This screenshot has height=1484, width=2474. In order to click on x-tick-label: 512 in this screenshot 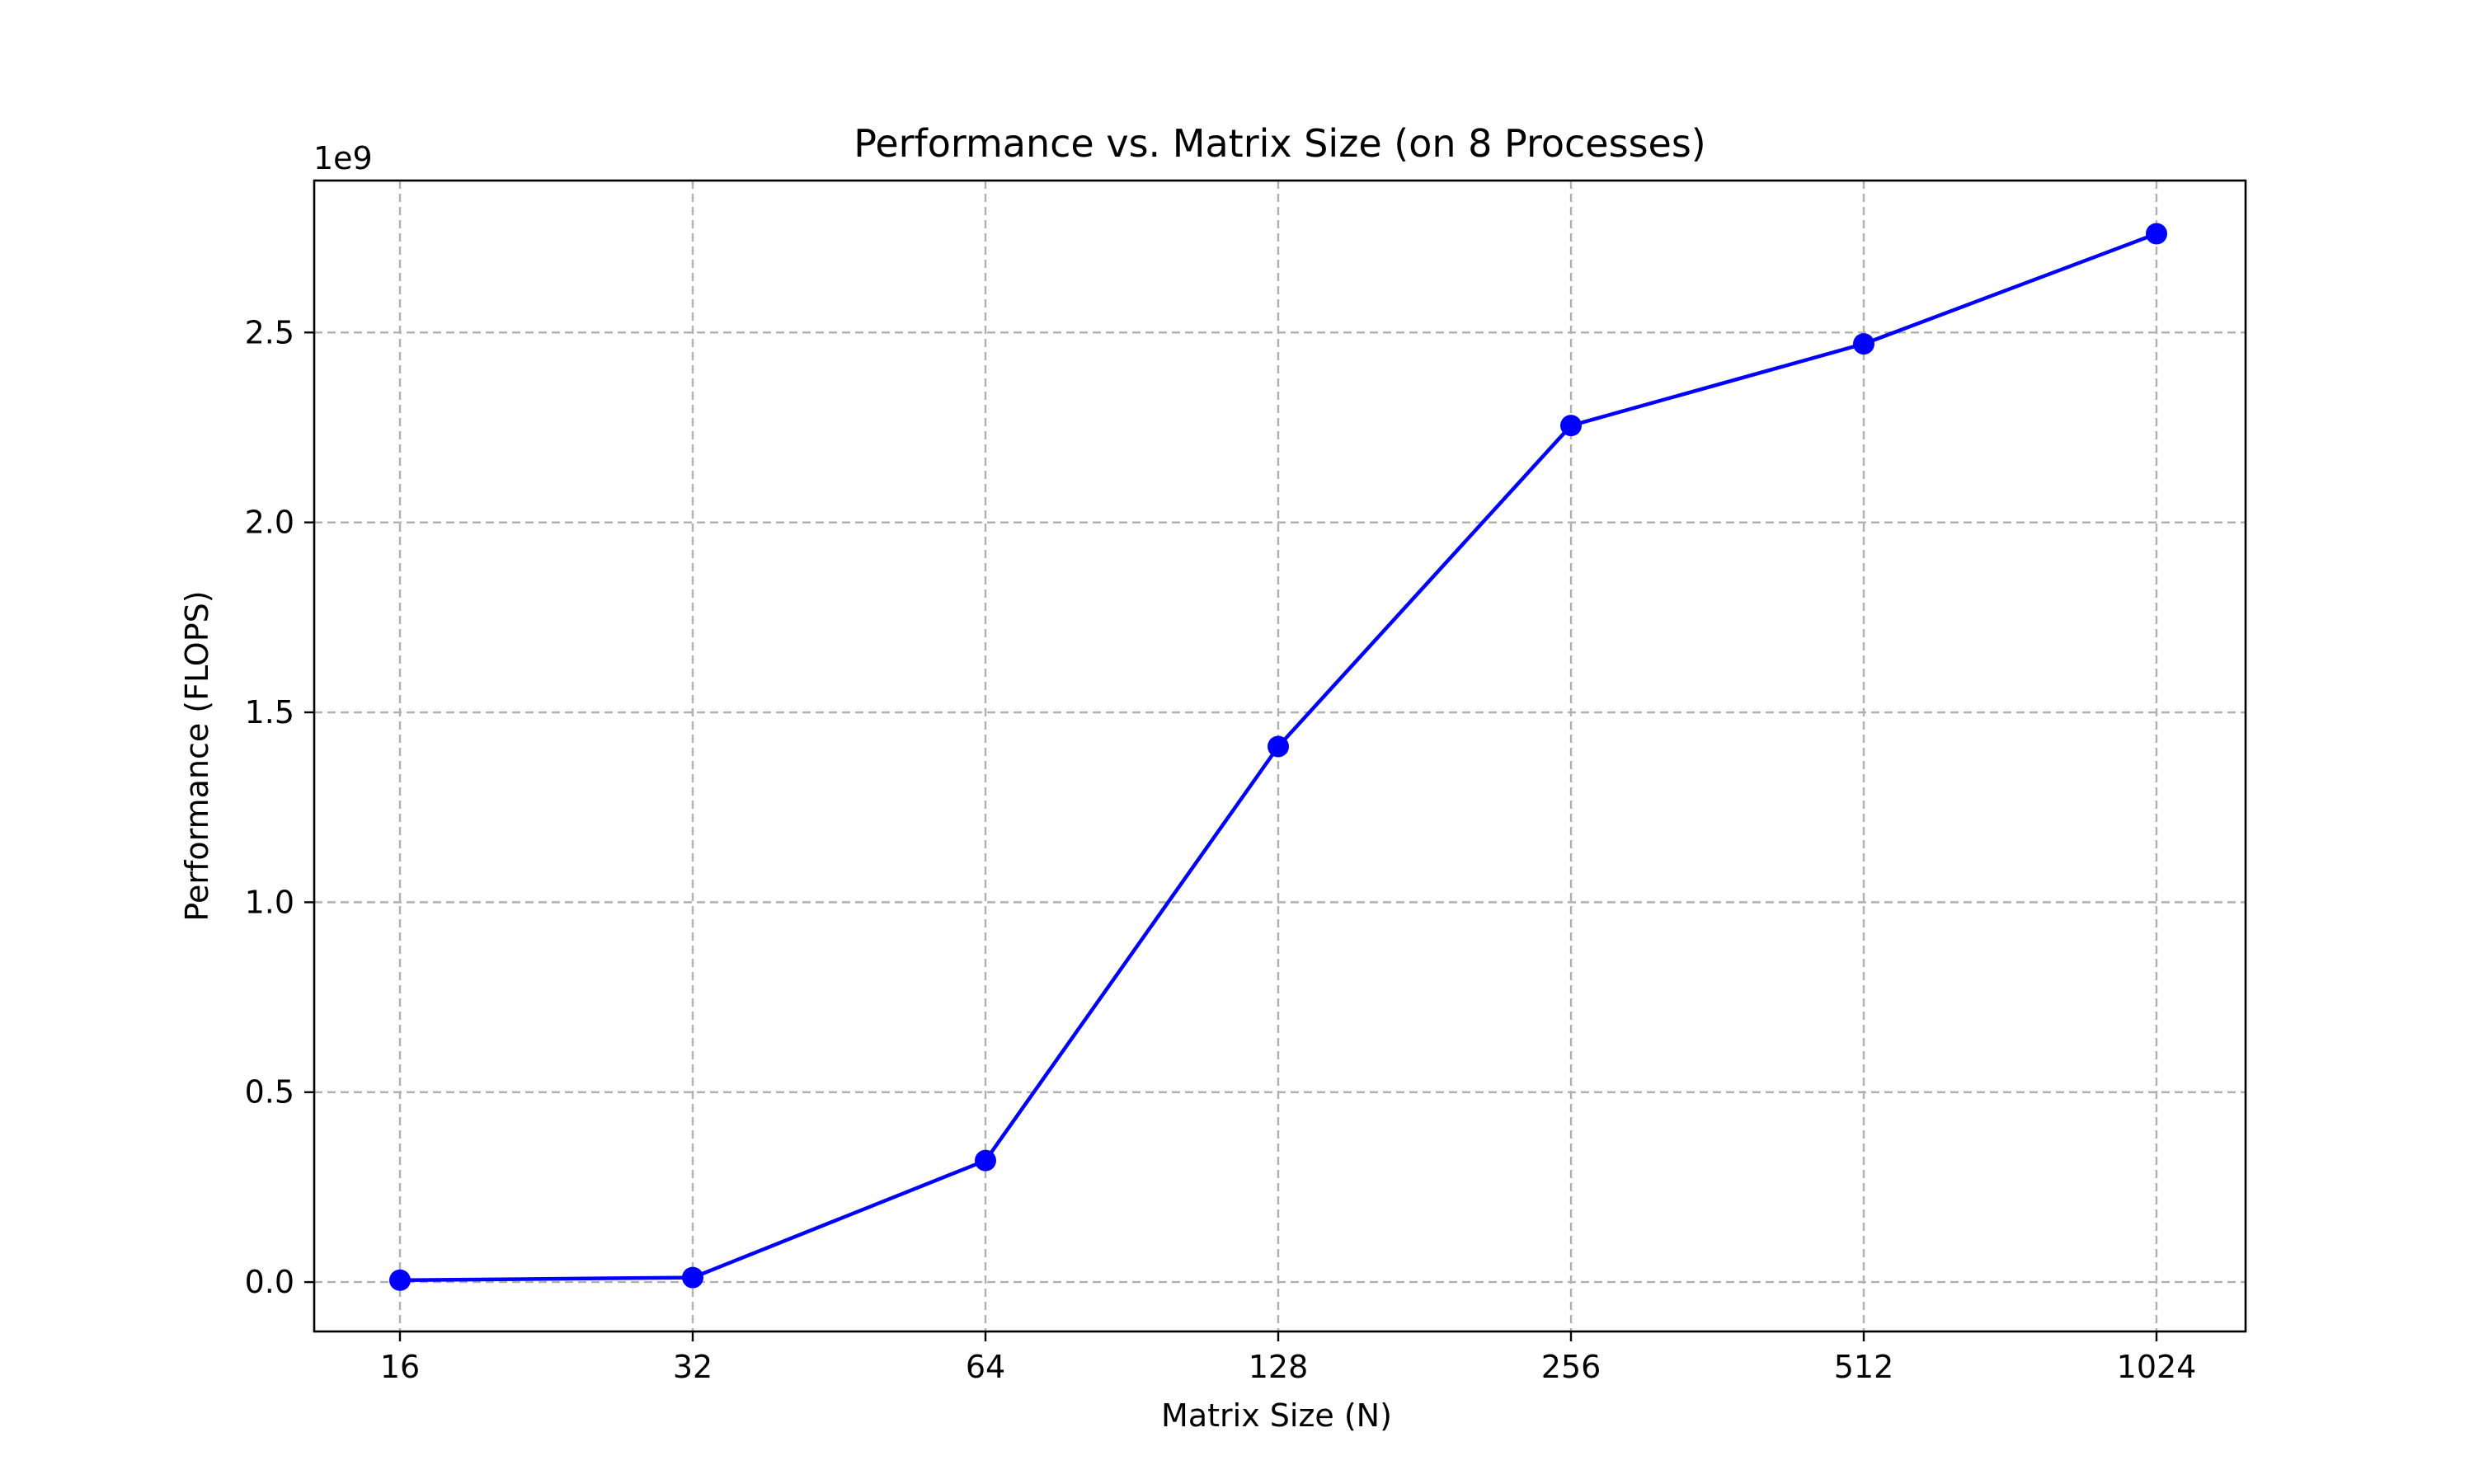, I will do `click(1864, 1367)`.